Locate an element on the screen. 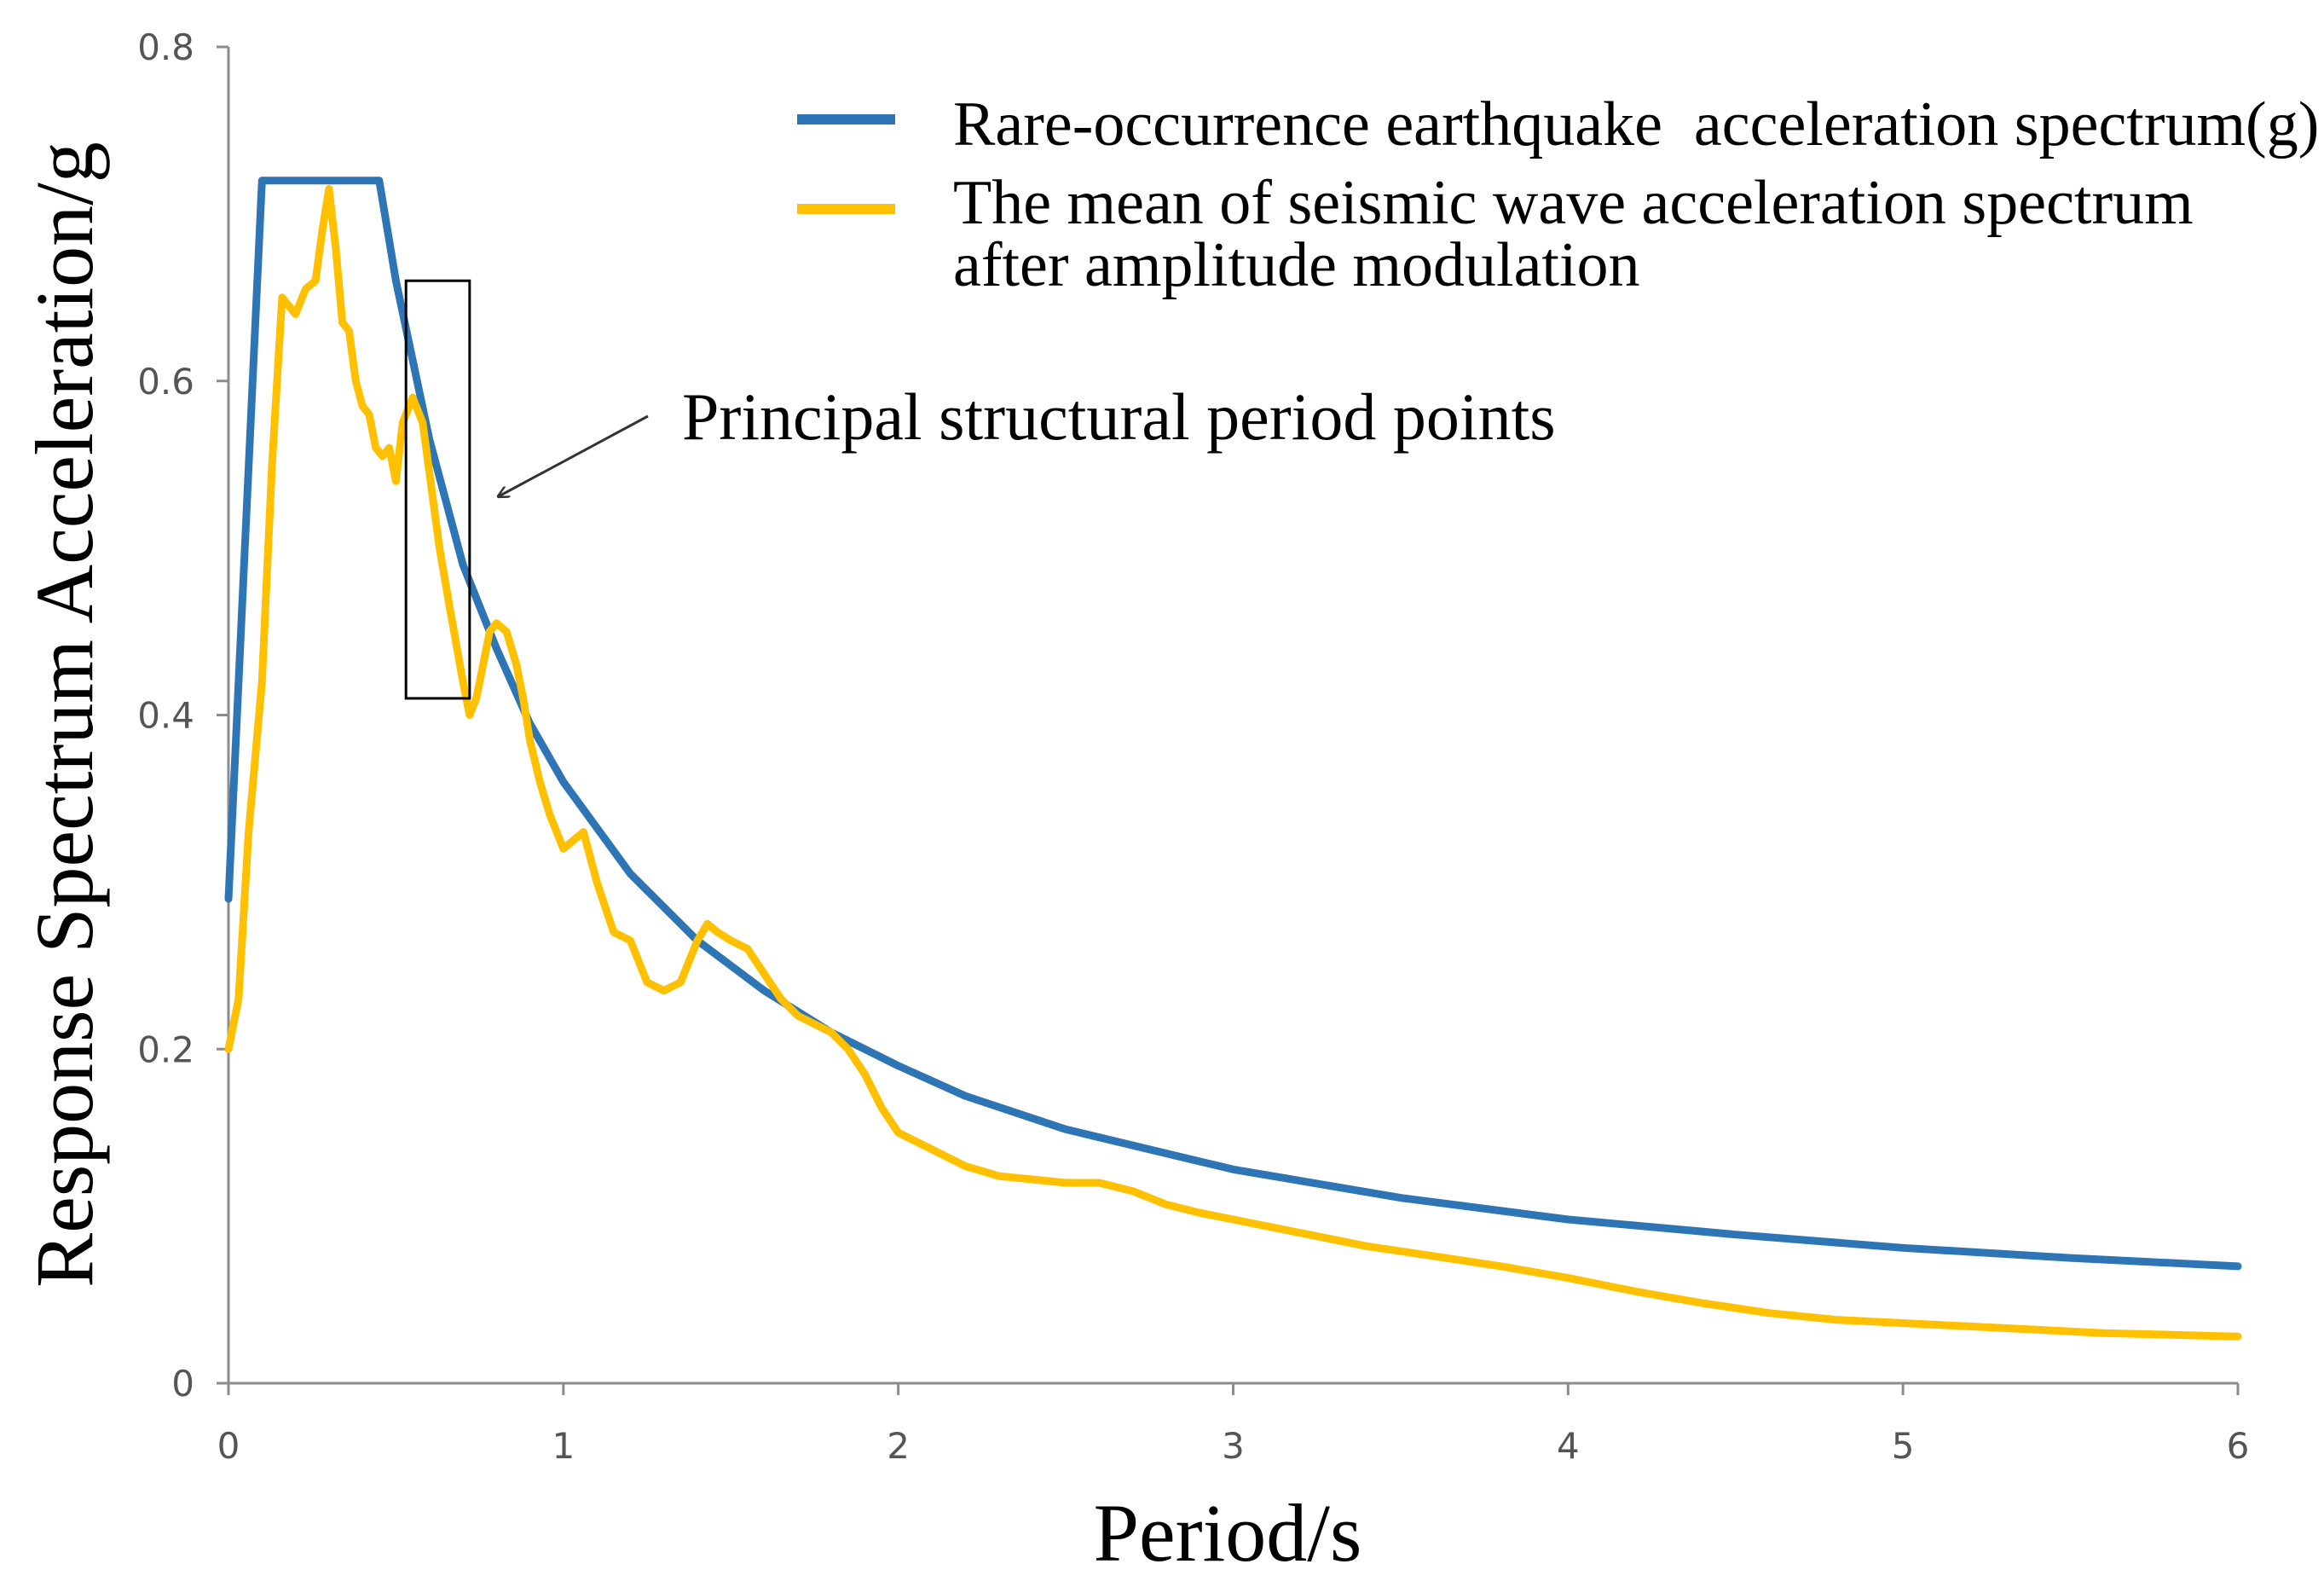 The width and height of the screenshot is (2324, 1593). y-tick-label: 0.4 is located at coordinates (166, 716).